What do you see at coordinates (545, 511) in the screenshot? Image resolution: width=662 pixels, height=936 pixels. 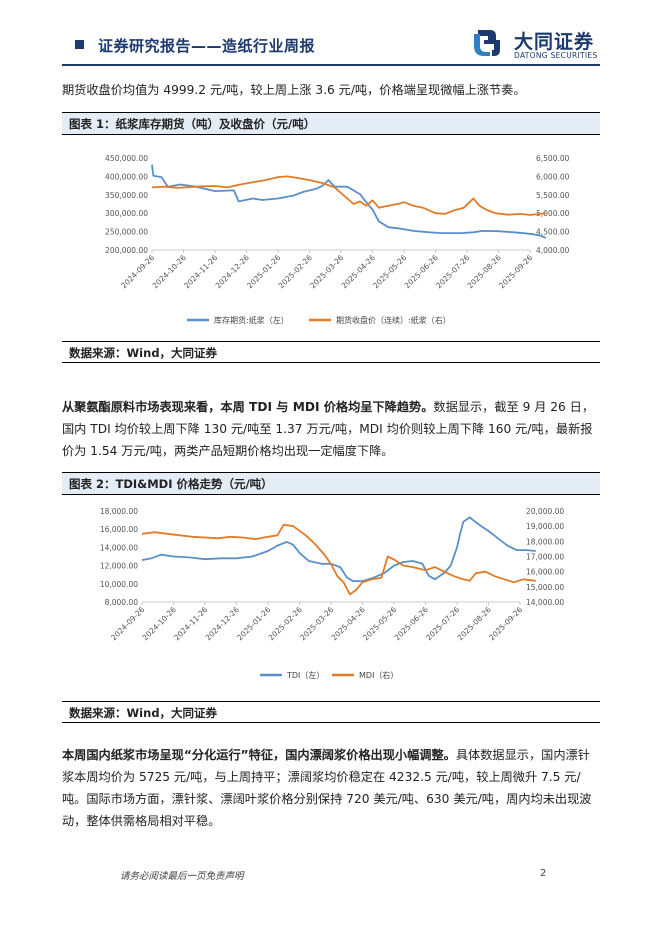 I see `y-right-tick-label: 20,000.00` at bounding box center [545, 511].